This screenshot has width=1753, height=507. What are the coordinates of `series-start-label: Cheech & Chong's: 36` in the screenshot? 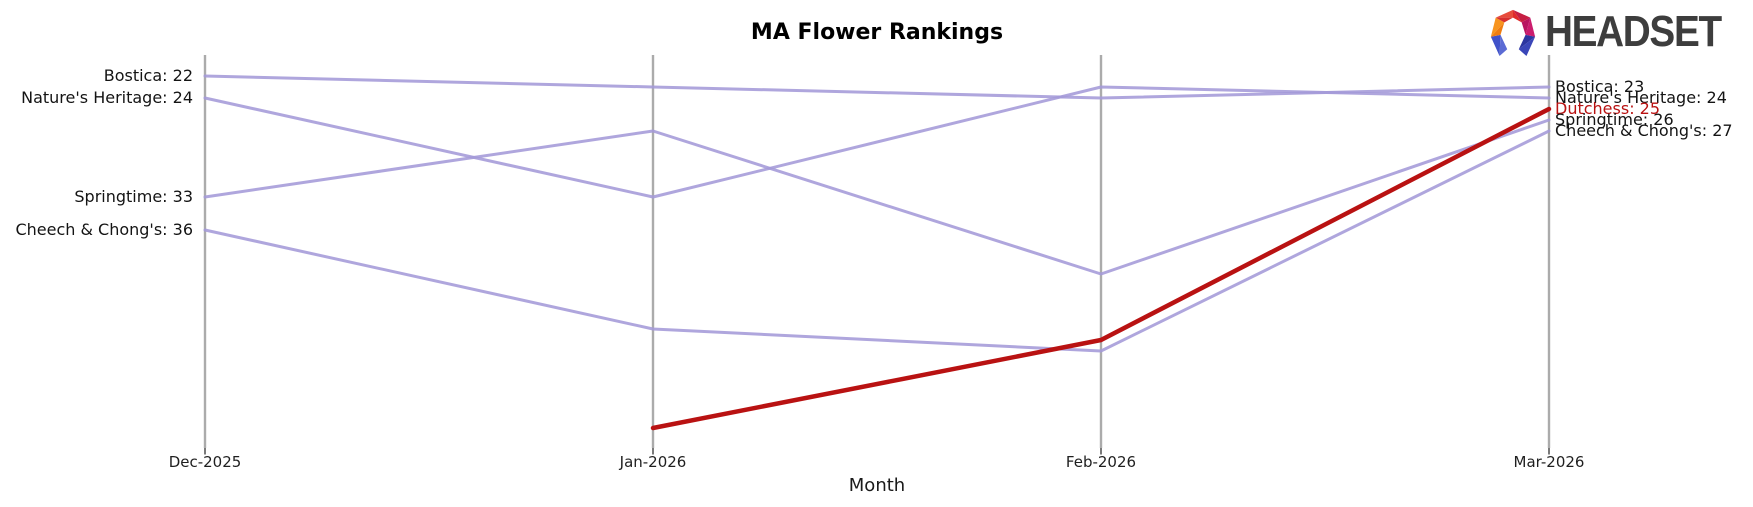 It's located at (104, 229).